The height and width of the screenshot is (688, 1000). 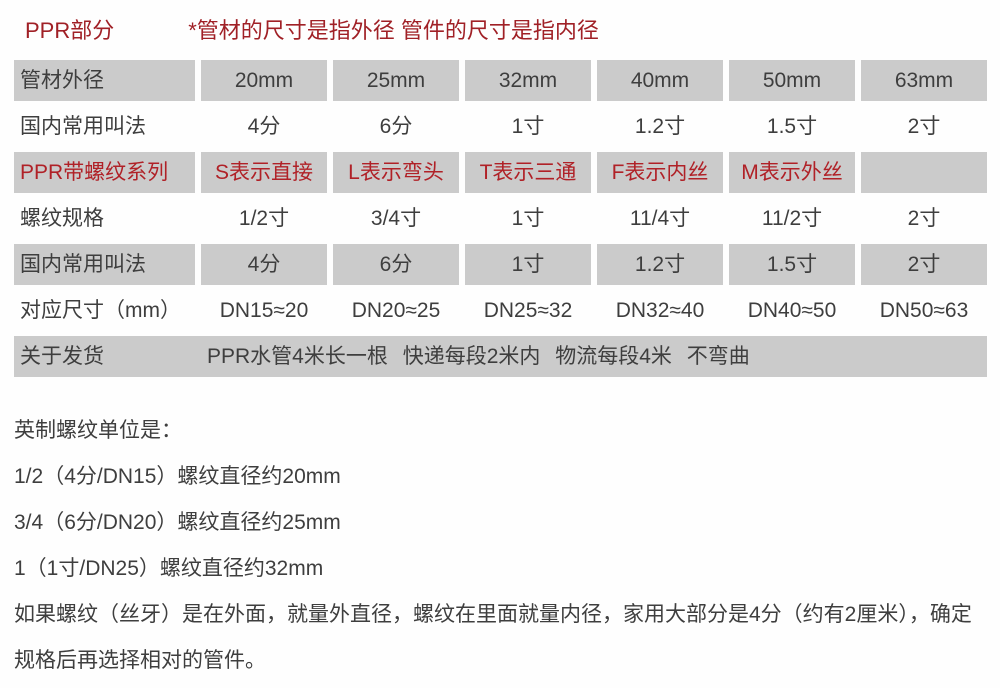 What do you see at coordinates (264, 80) in the screenshot?
I see `table-cell: 20mm` at bounding box center [264, 80].